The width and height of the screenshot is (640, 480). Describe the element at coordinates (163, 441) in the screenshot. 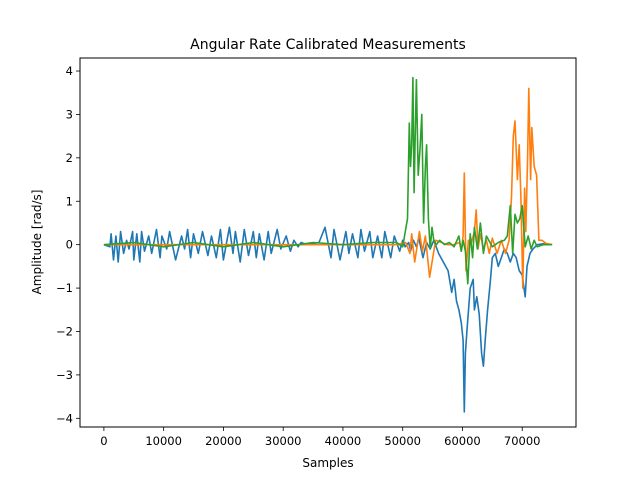

I see `x-tick-label: 10000` at that location.